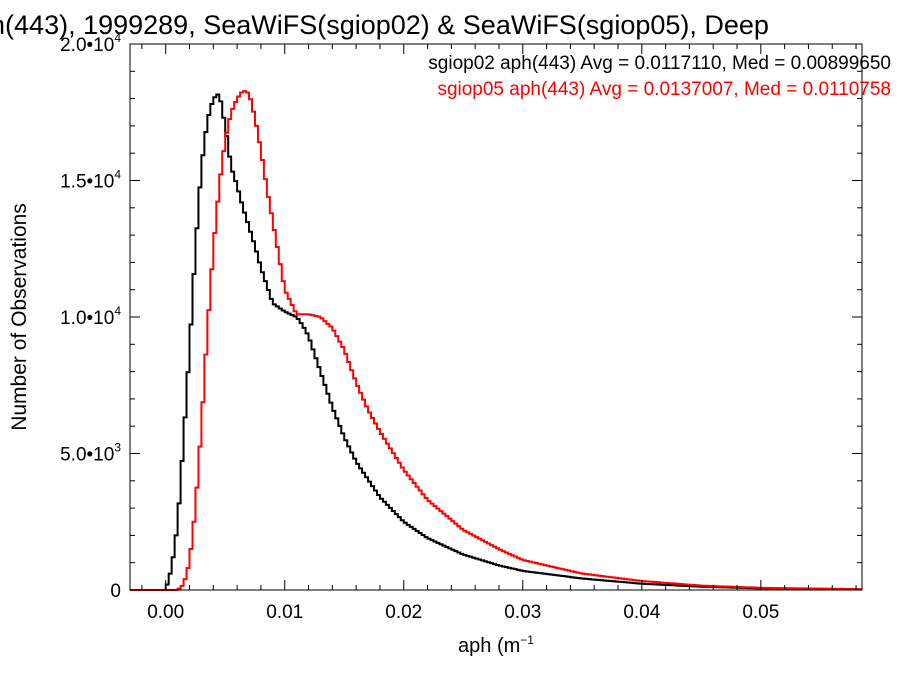 The image size is (900, 675). I want to click on y-axis-label: Number of Observations, so click(19, 317).